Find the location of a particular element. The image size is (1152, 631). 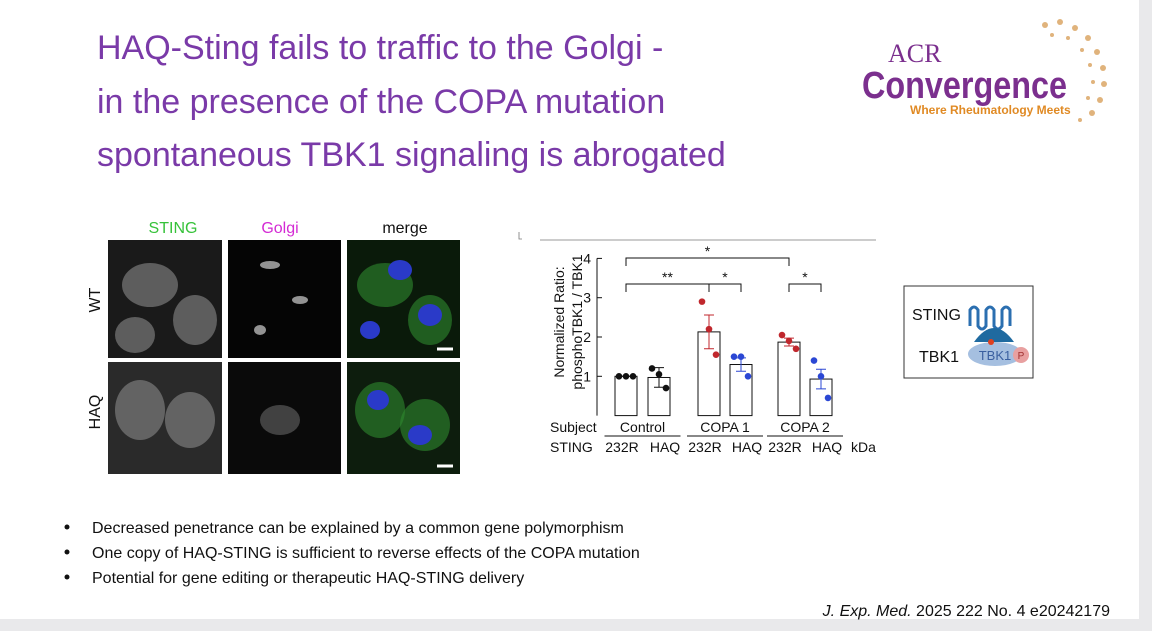

y-tick-label: 2 is located at coordinates (587, 337).